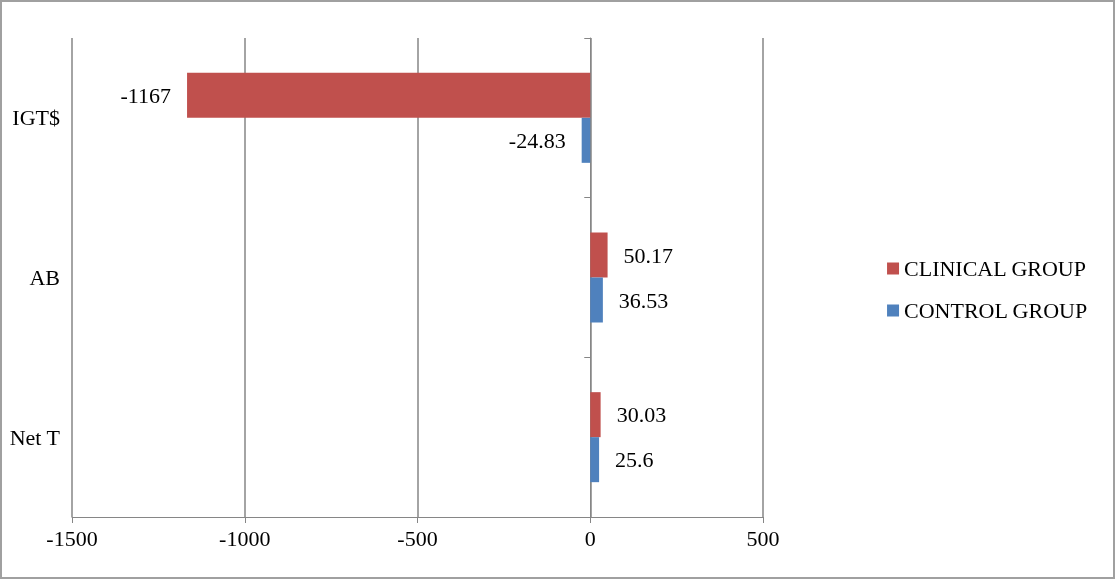  I want to click on data-label: -24.83, so click(537, 140).